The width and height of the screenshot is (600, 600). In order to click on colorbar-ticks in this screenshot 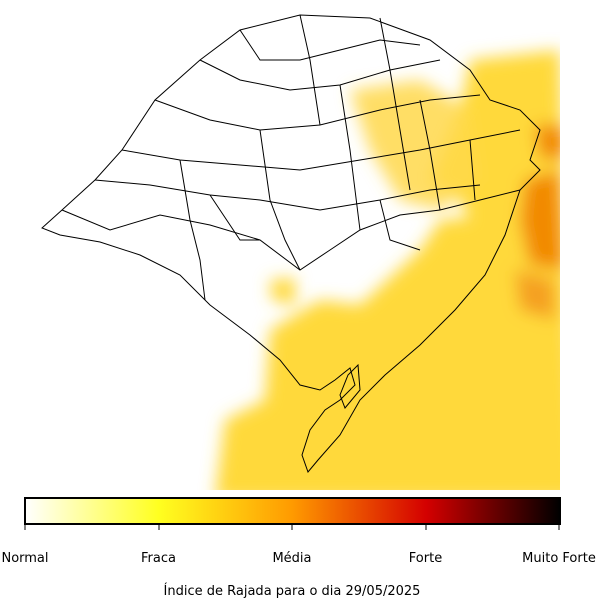, I will do `click(292, 527)`.